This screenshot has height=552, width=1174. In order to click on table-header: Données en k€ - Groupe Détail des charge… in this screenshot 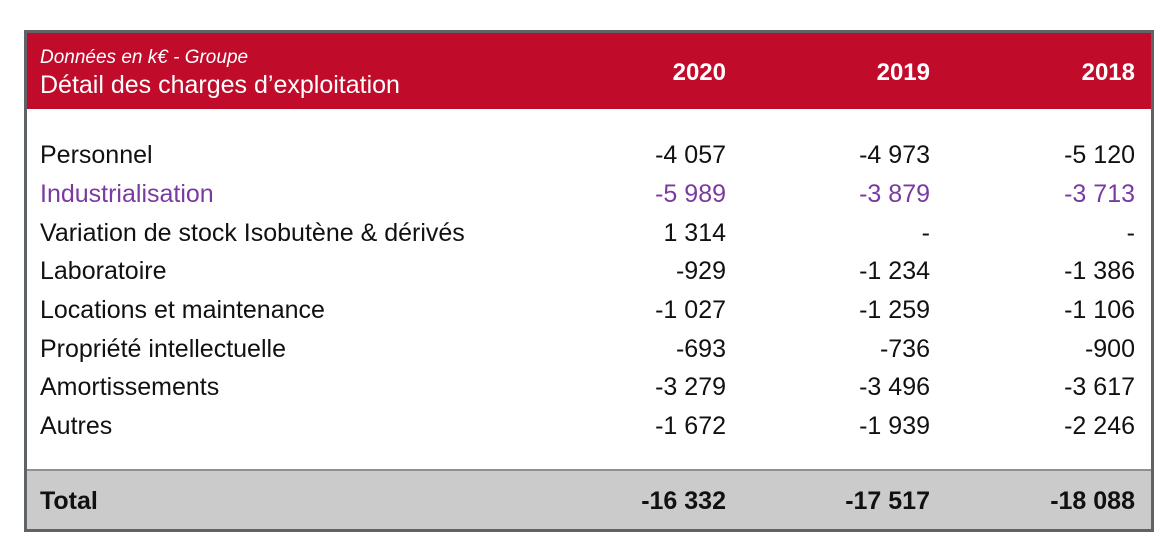, I will do `click(589, 71)`.